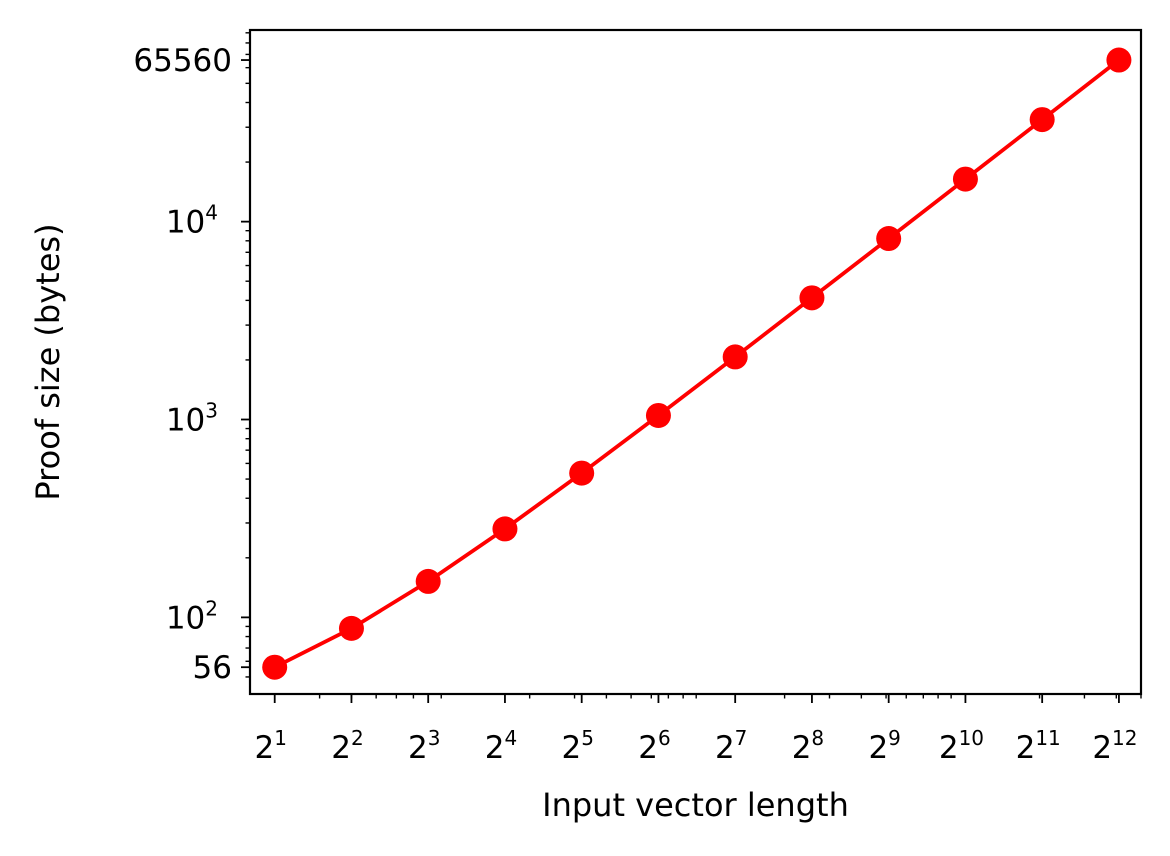 The height and width of the screenshot is (856, 1170). What do you see at coordinates (961, 746) in the screenshot?
I see `x-tick-label: 210` at bounding box center [961, 746].